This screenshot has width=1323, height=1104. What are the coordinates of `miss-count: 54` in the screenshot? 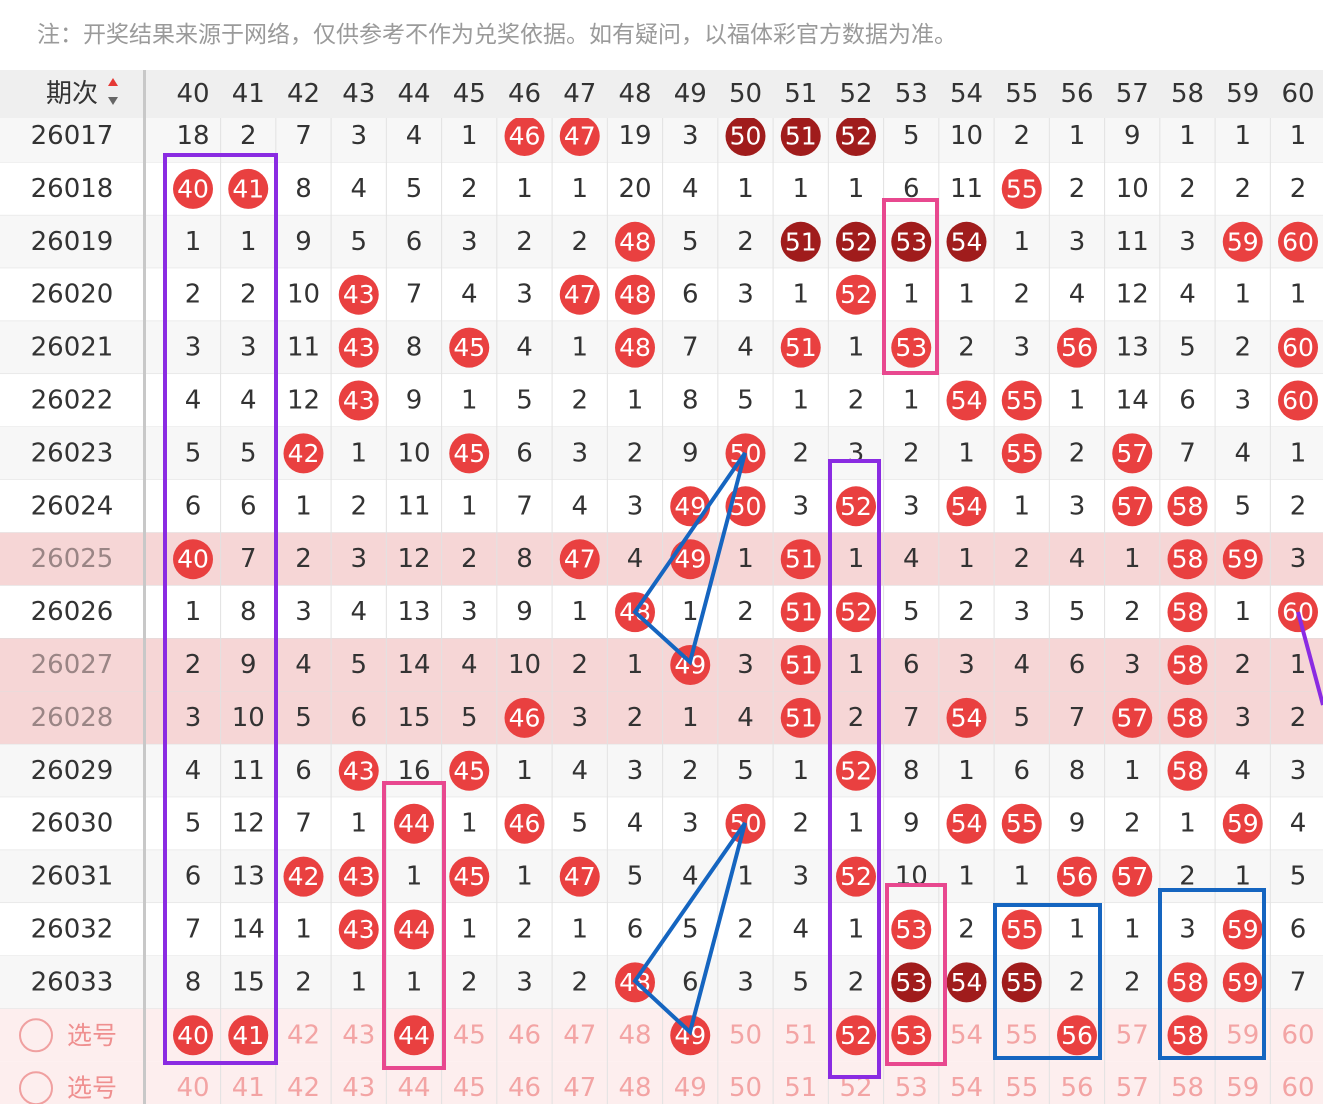 It's located at (966, 1088).